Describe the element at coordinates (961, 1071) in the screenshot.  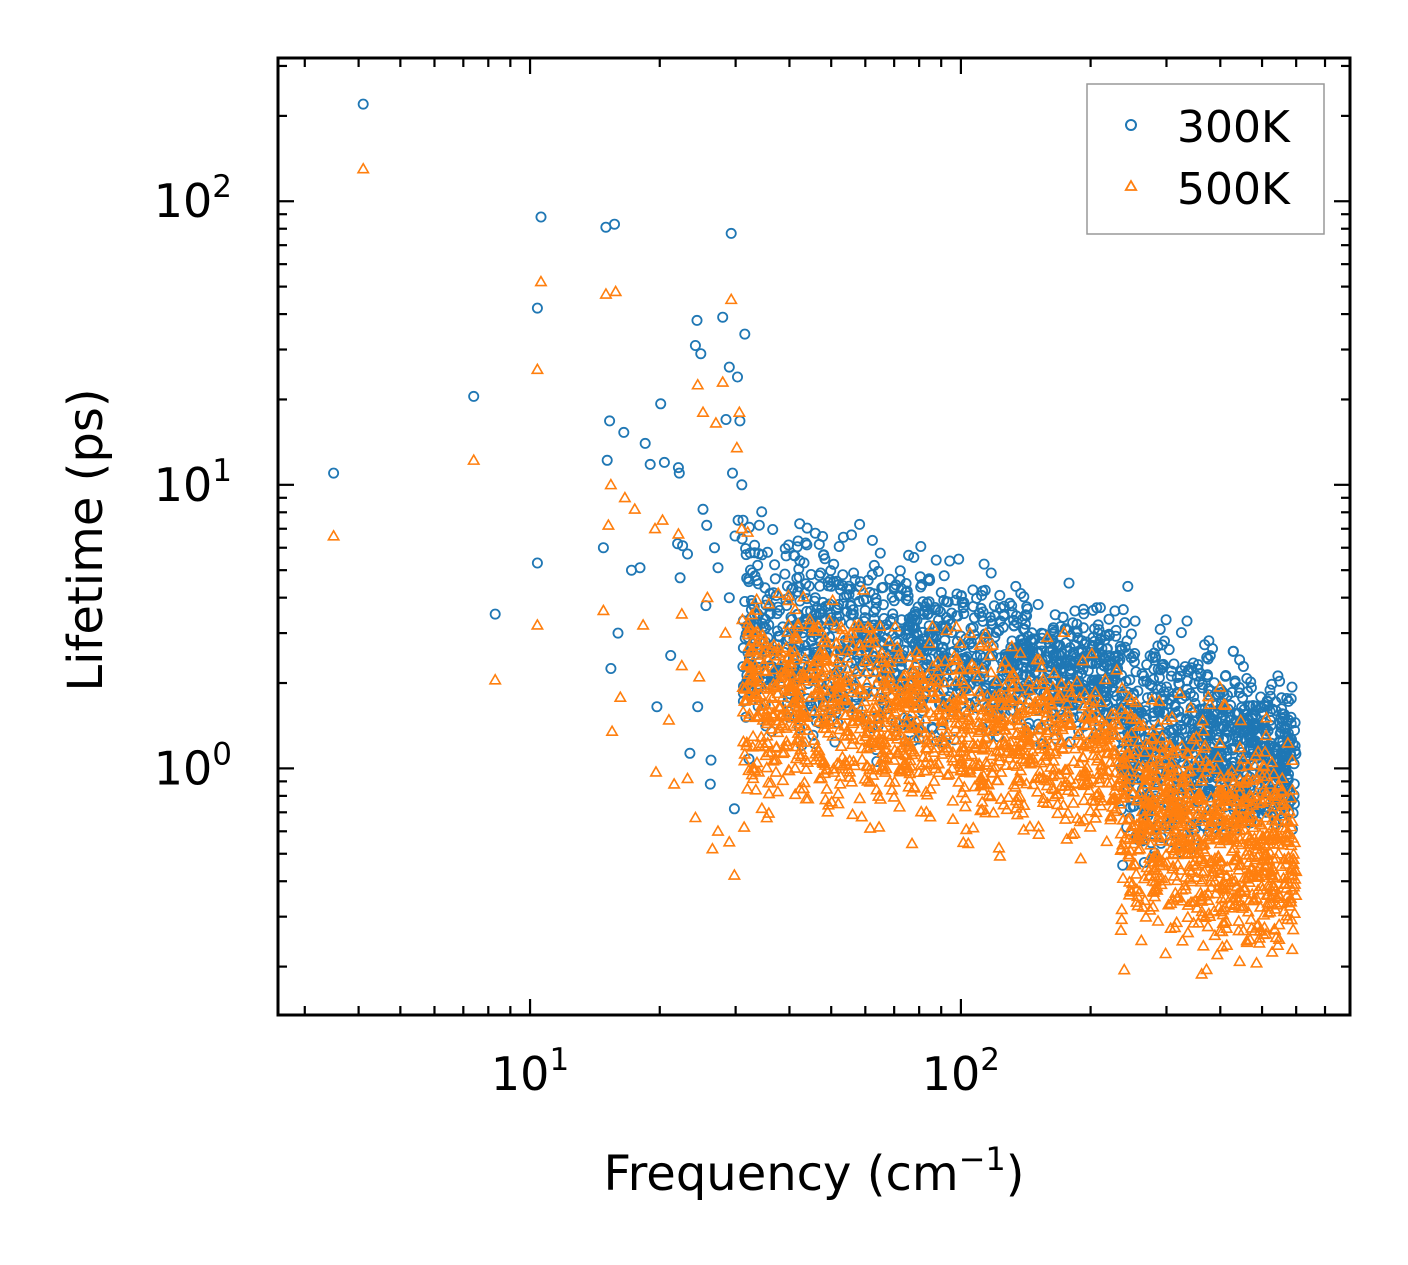
I see `x-tick-label: 102` at that location.